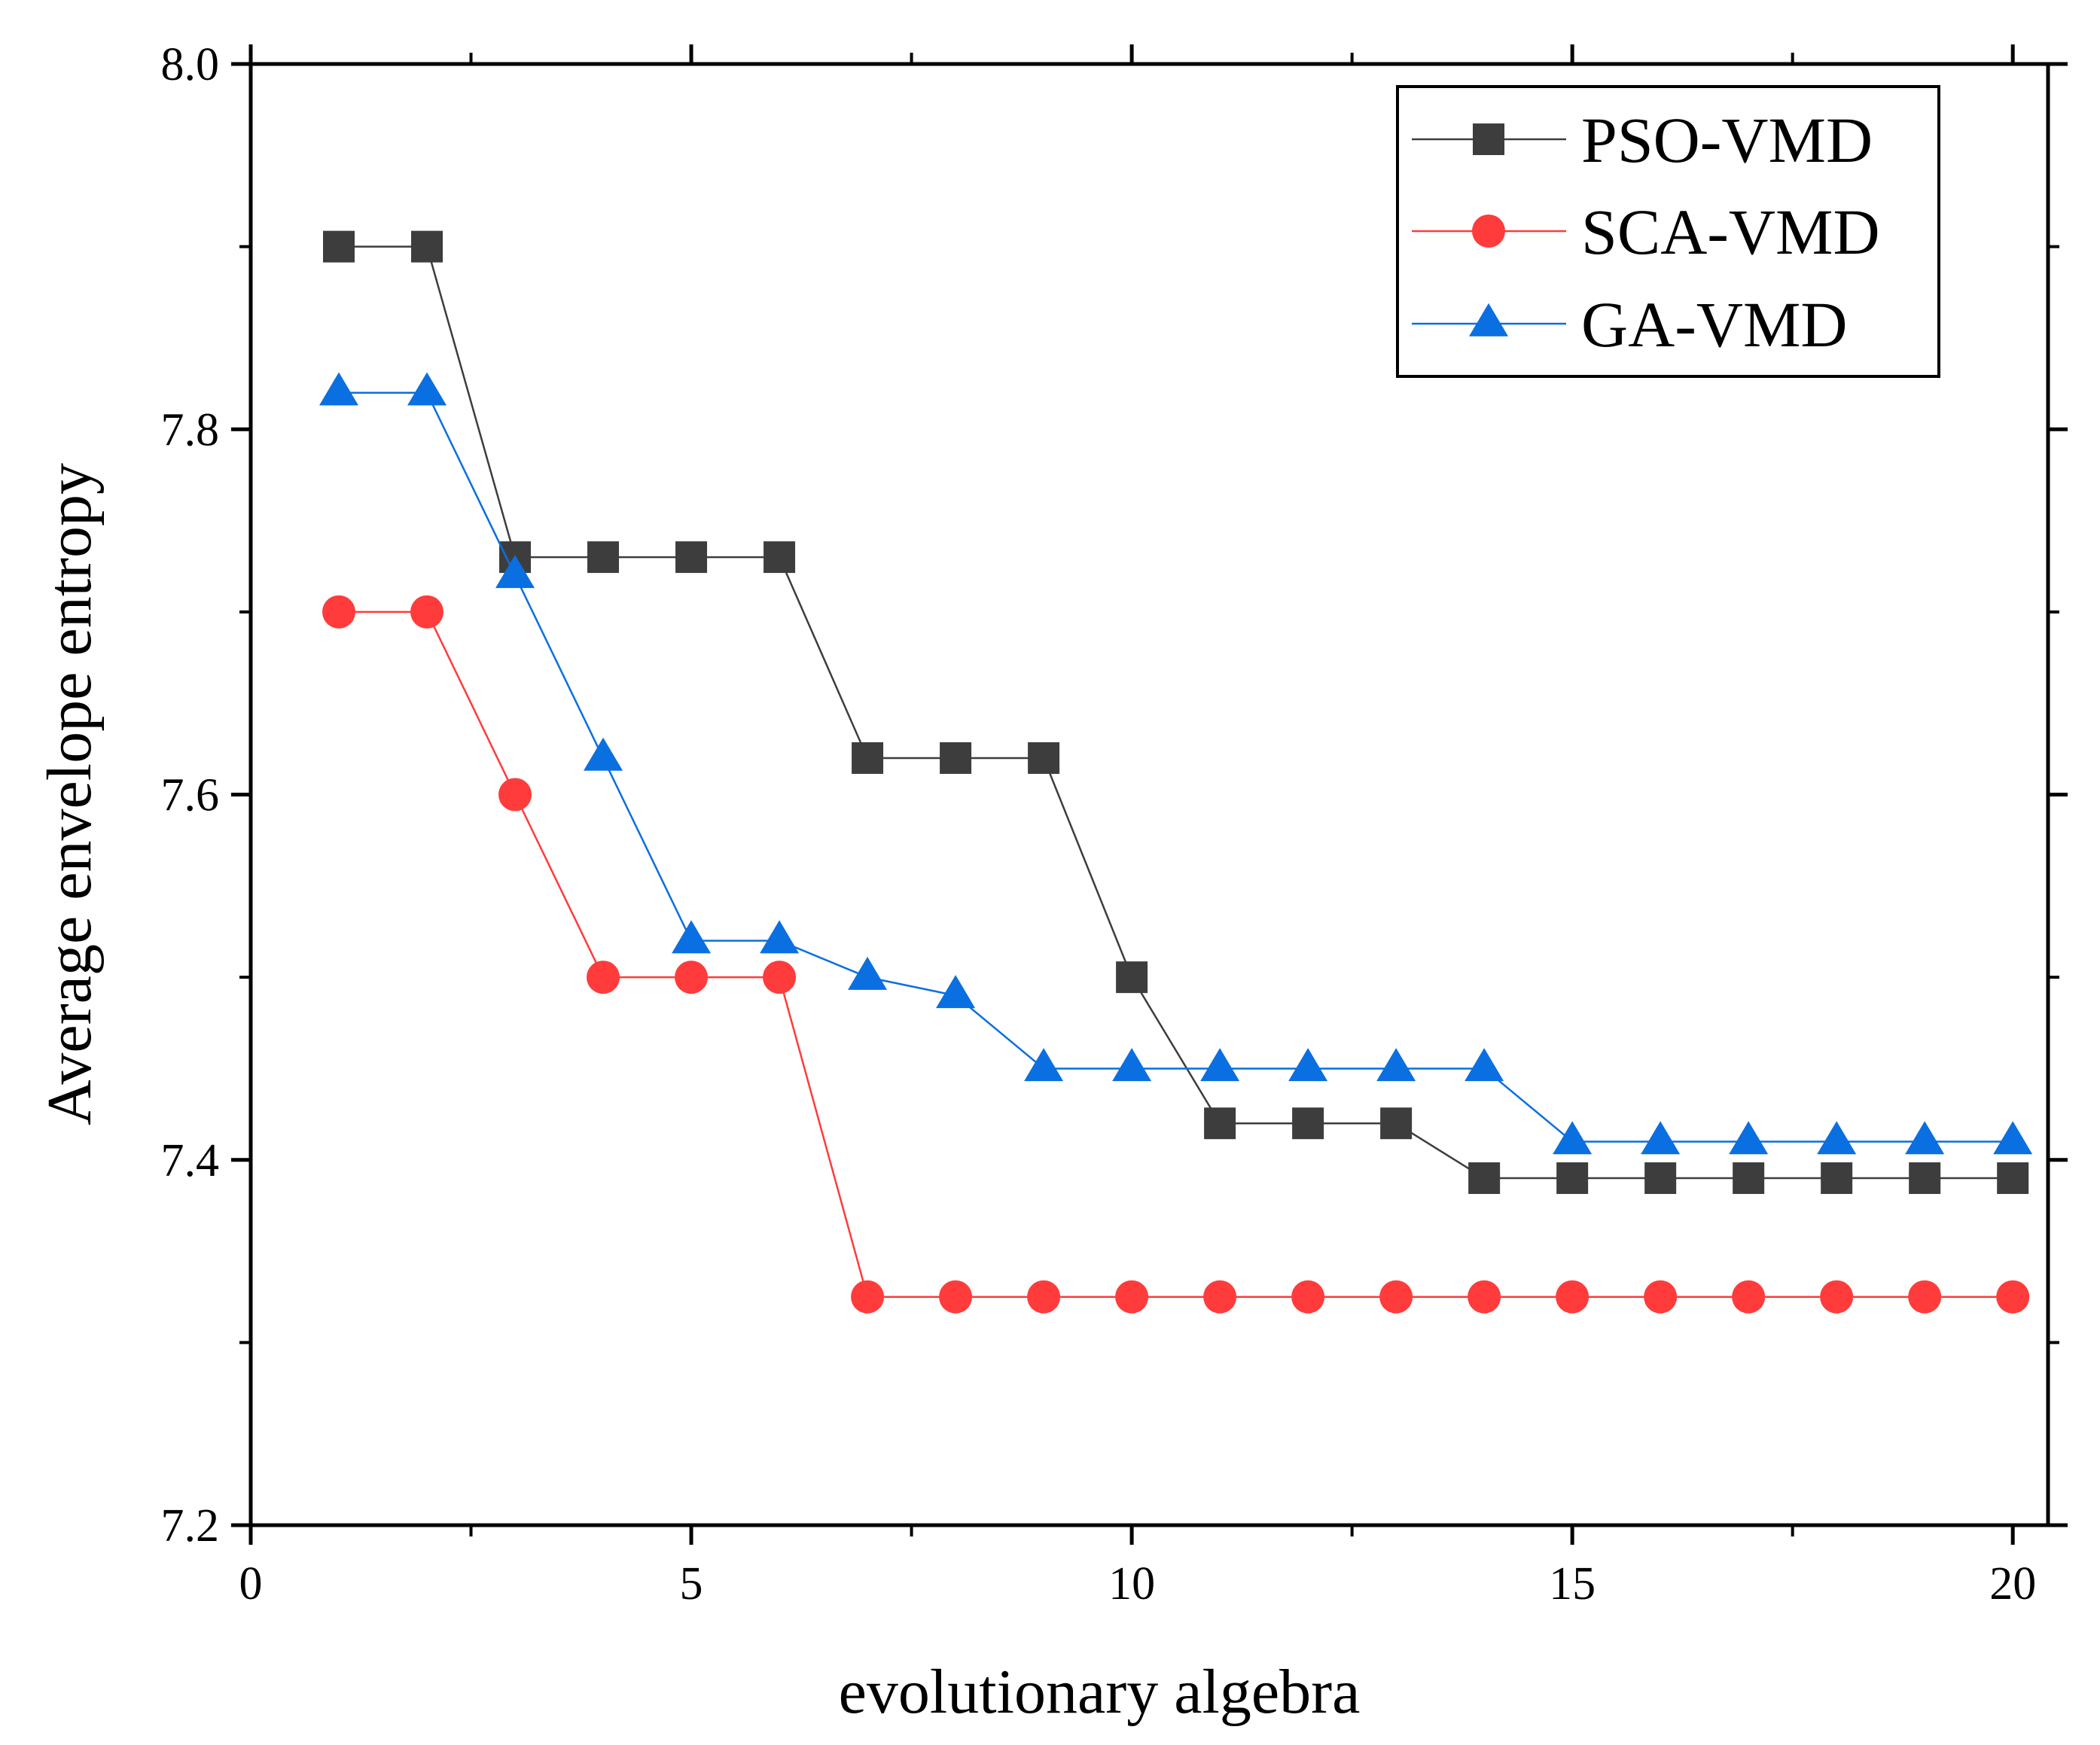 This screenshot has height=1745, width=2100. What do you see at coordinates (1488, 139) in the screenshot?
I see `legend-marker-pso-vmd` at bounding box center [1488, 139].